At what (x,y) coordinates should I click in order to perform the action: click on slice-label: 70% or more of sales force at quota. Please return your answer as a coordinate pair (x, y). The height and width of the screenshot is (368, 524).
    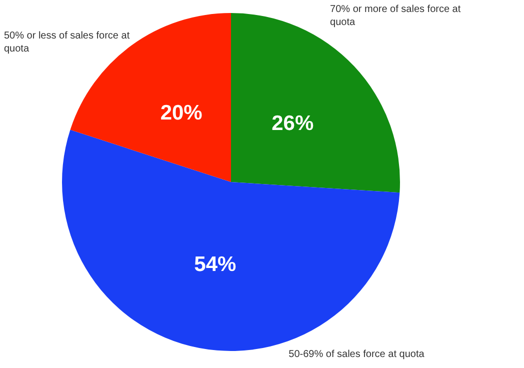
    Looking at the image, I should click on (395, 16).